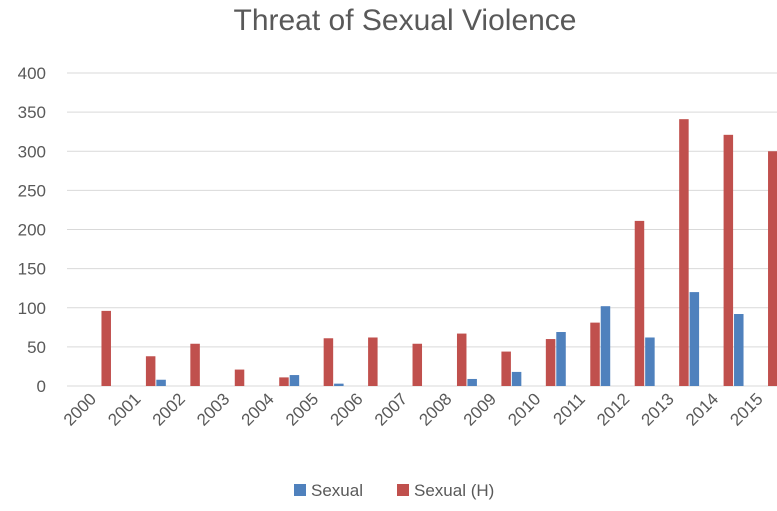 The height and width of the screenshot is (511, 777). What do you see at coordinates (150, 371) in the screenshot?
I see `bar-sexual-h-2001` at bounding box center [150, 371].